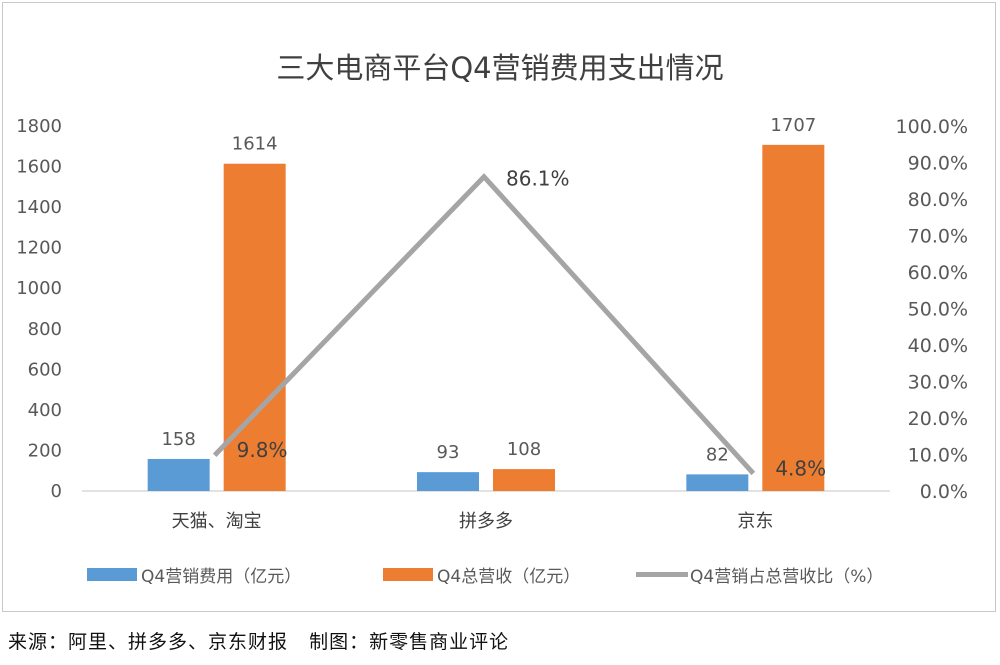  I want to click on left-axis-tick-label: 0, so click(56, 491).